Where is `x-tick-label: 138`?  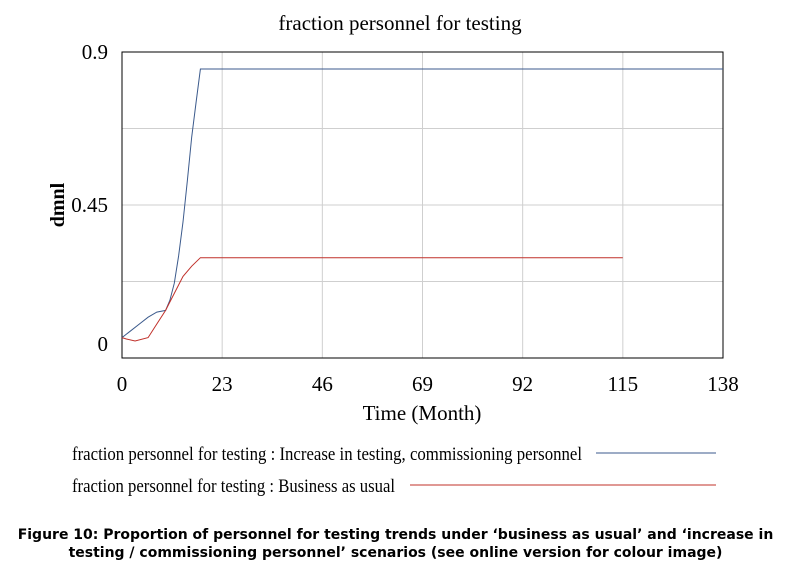
x-tick-label: 138 is located at coordinates (723, 384).